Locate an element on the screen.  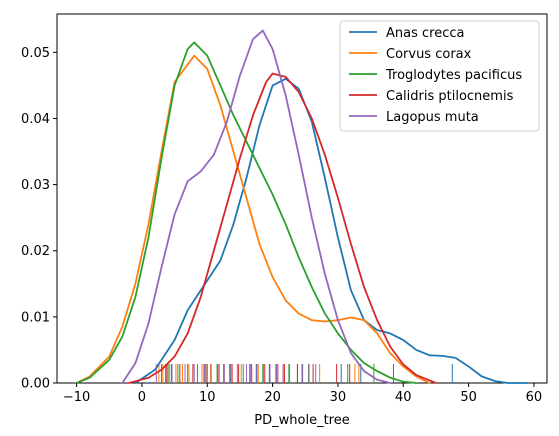
x-axis-label: PD_whole_tree is located at coordinates (301, 420).